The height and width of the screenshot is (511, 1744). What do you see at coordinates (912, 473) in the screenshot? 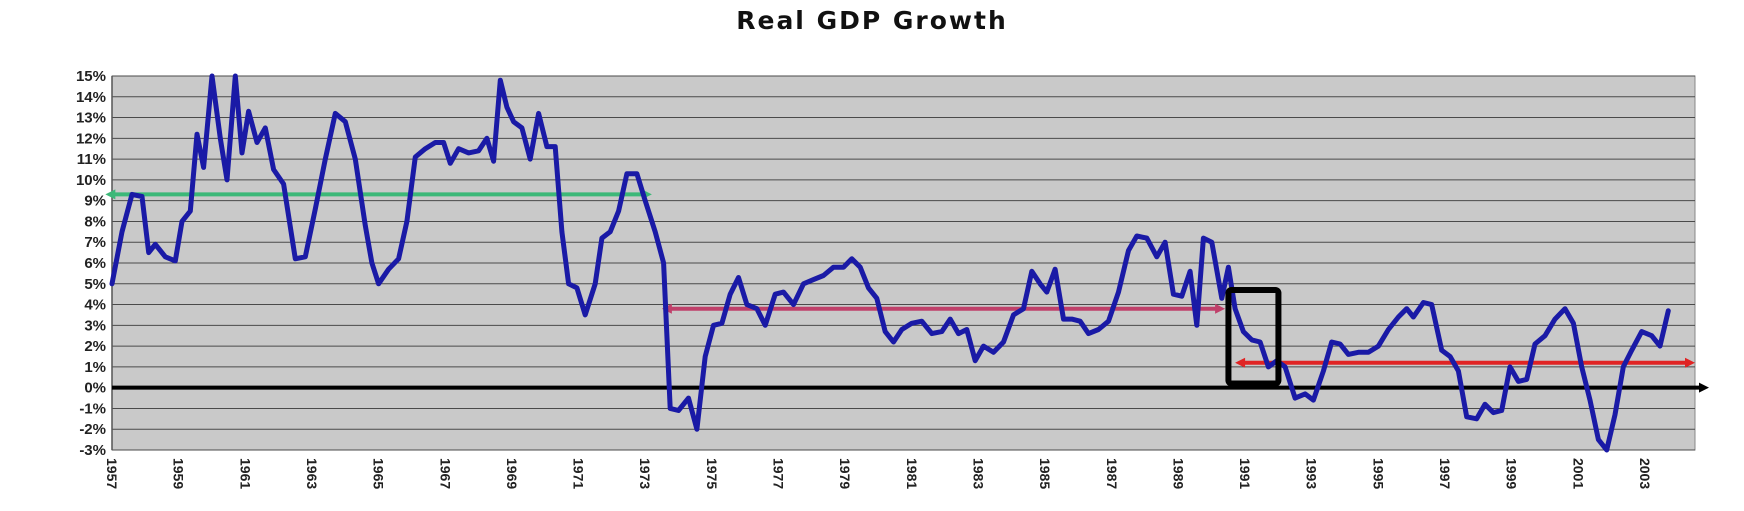
I see `x-tick-label: 1981` at bounding box center [912, 473].